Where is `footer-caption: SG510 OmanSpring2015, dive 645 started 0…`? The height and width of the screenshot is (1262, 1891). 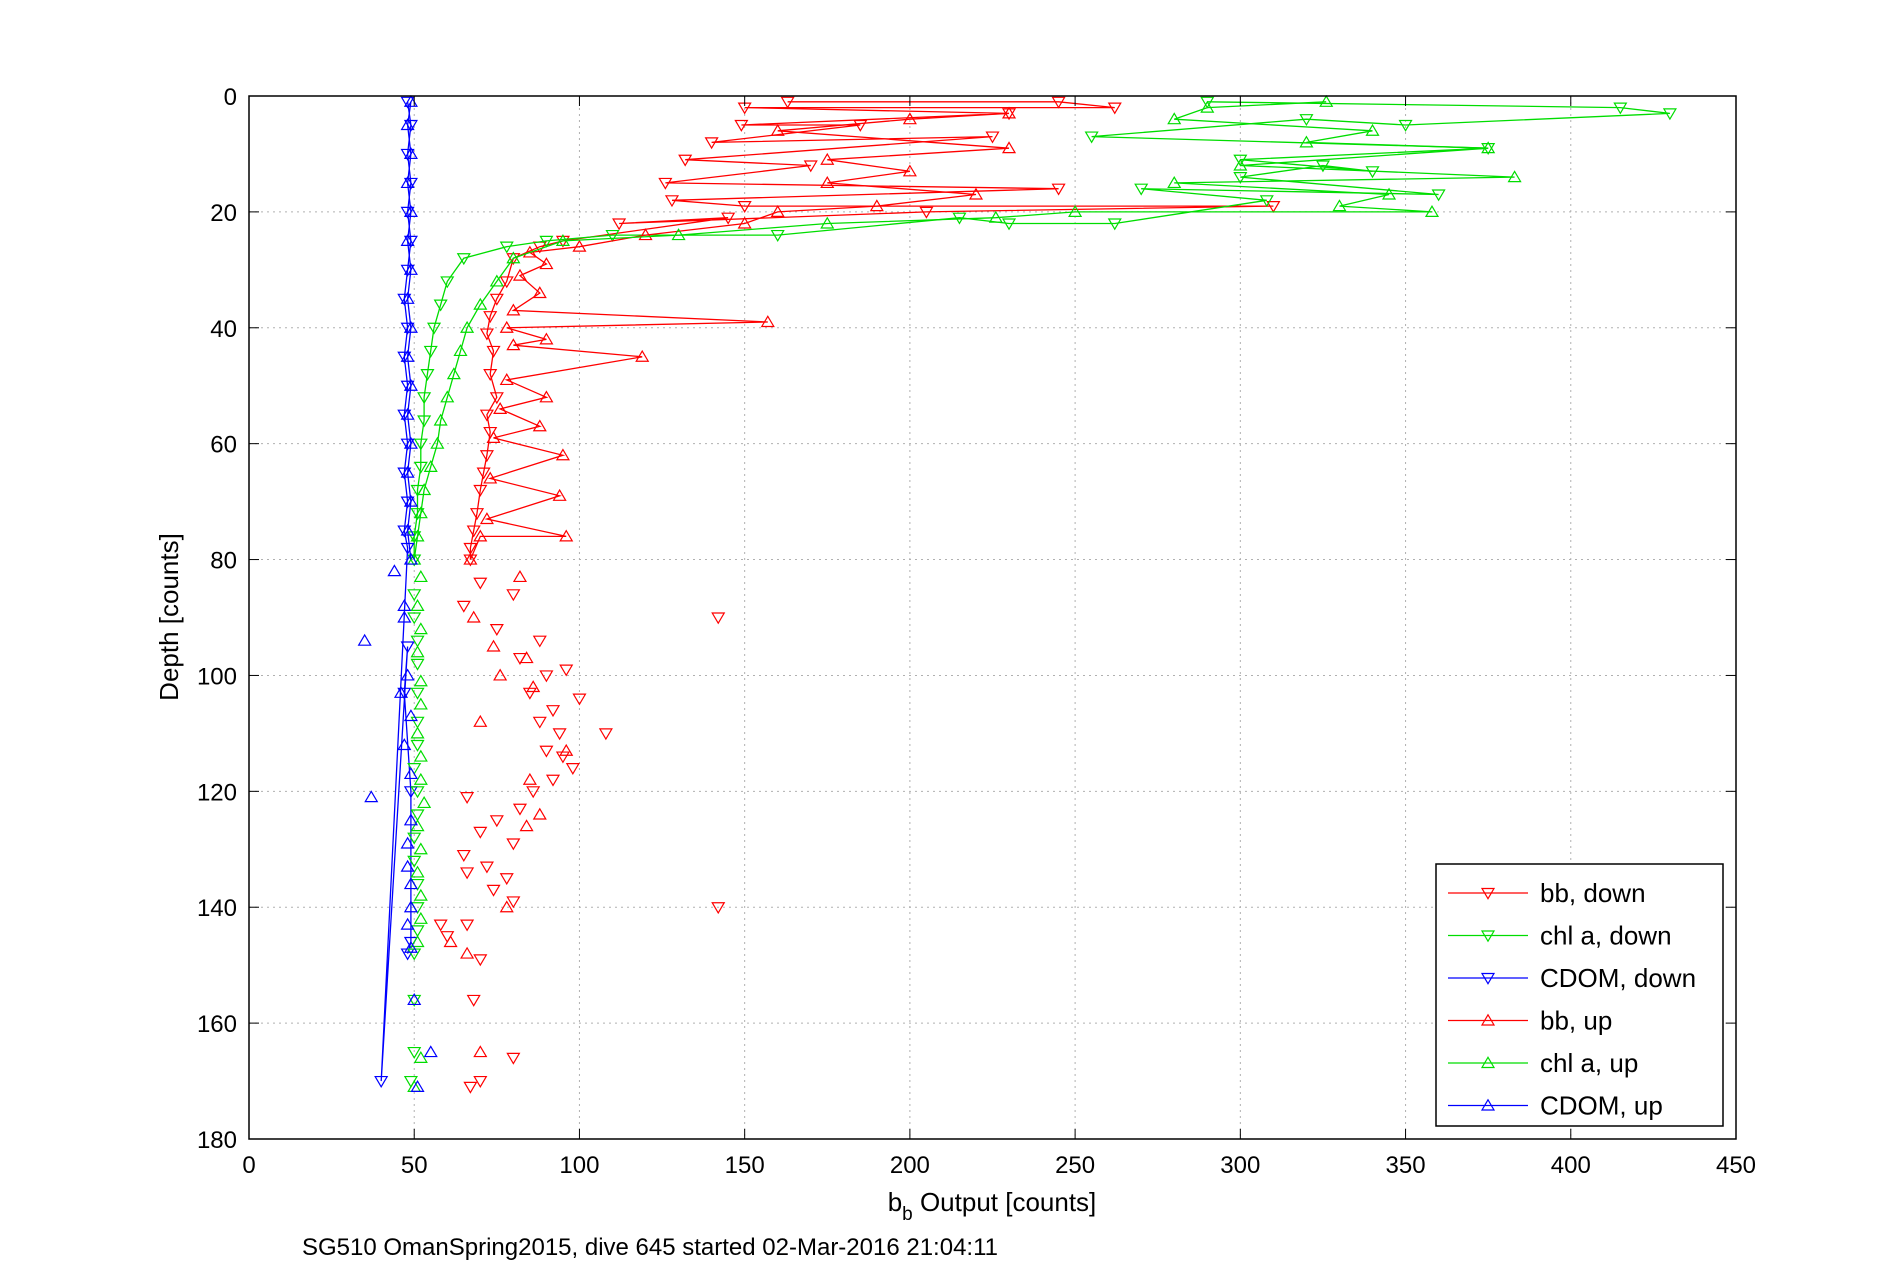
footer-caption: SG510 OmanSpring2015, dive 645 started 0… is located at coordinates (650, 1247).